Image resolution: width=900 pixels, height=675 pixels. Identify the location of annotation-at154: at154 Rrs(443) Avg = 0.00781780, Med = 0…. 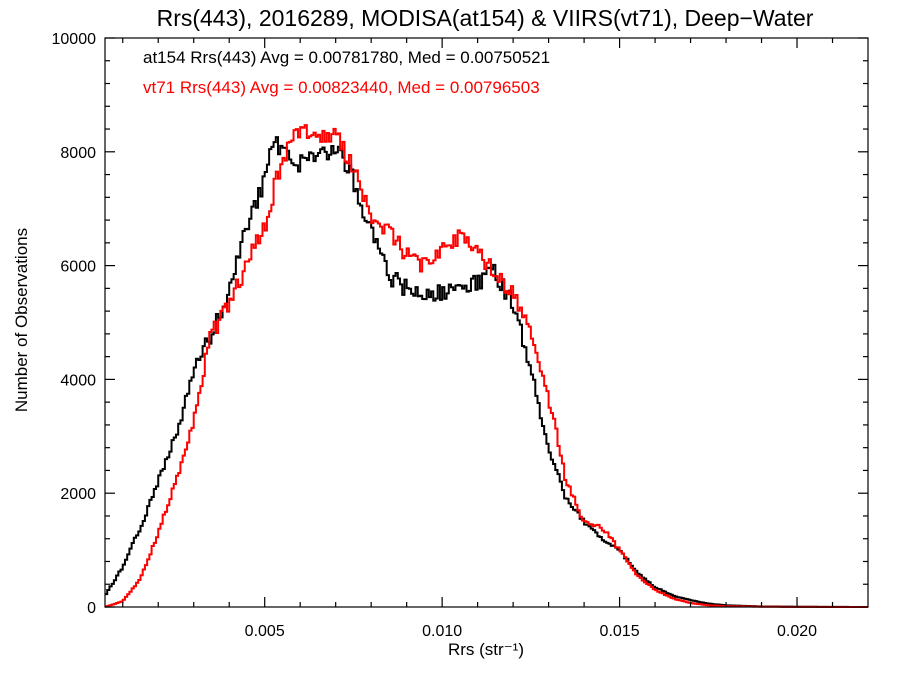
(346, 57).